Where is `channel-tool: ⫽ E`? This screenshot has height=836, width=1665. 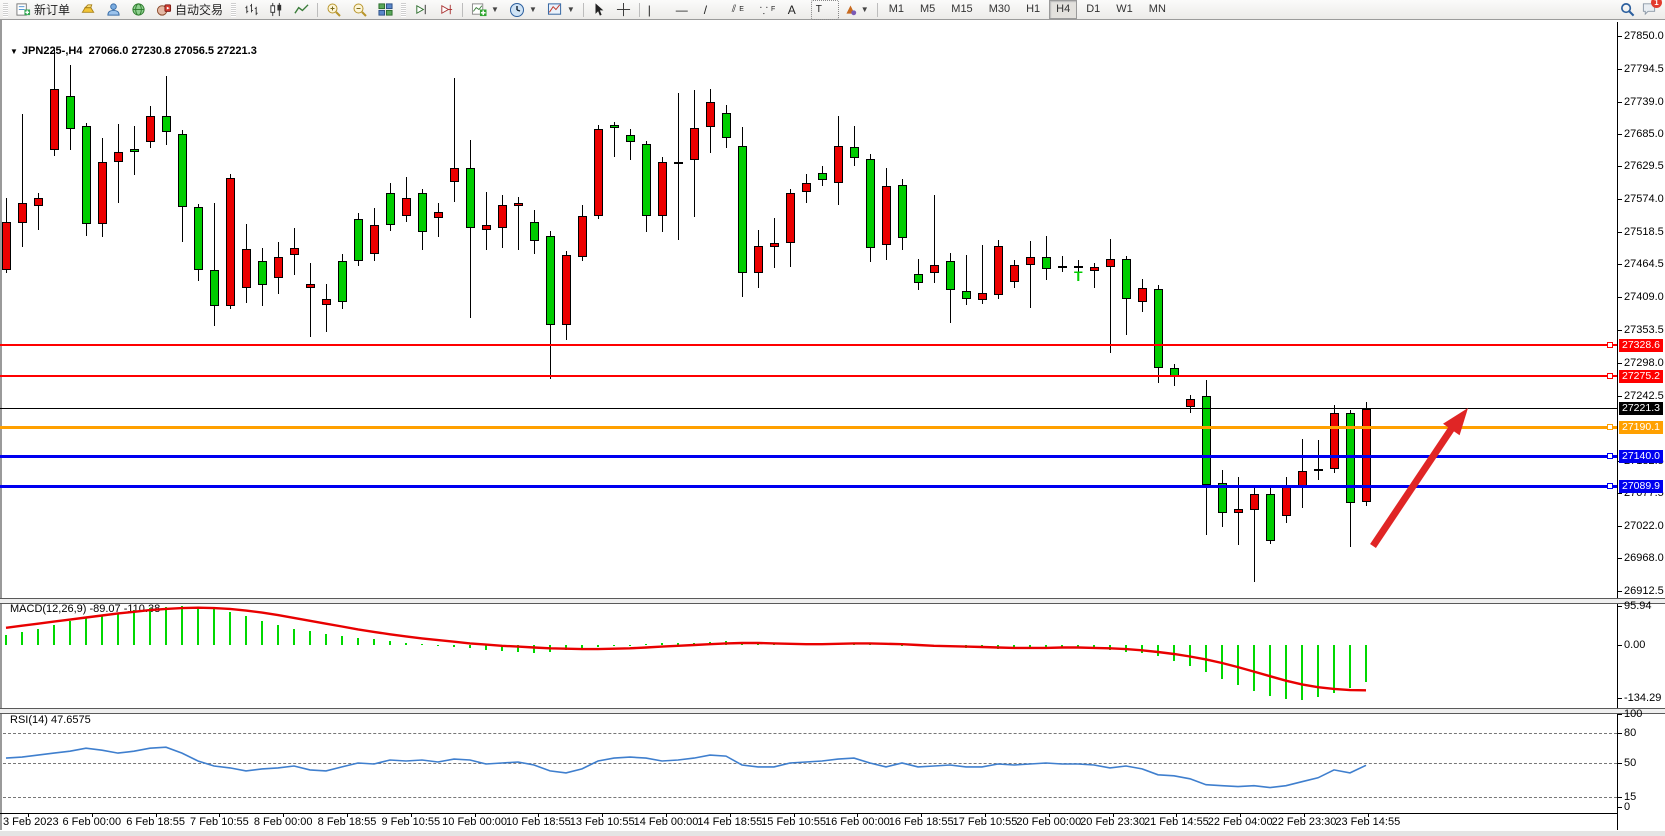 channel-tool: ⫽ E is located at coordinates (737, 9).